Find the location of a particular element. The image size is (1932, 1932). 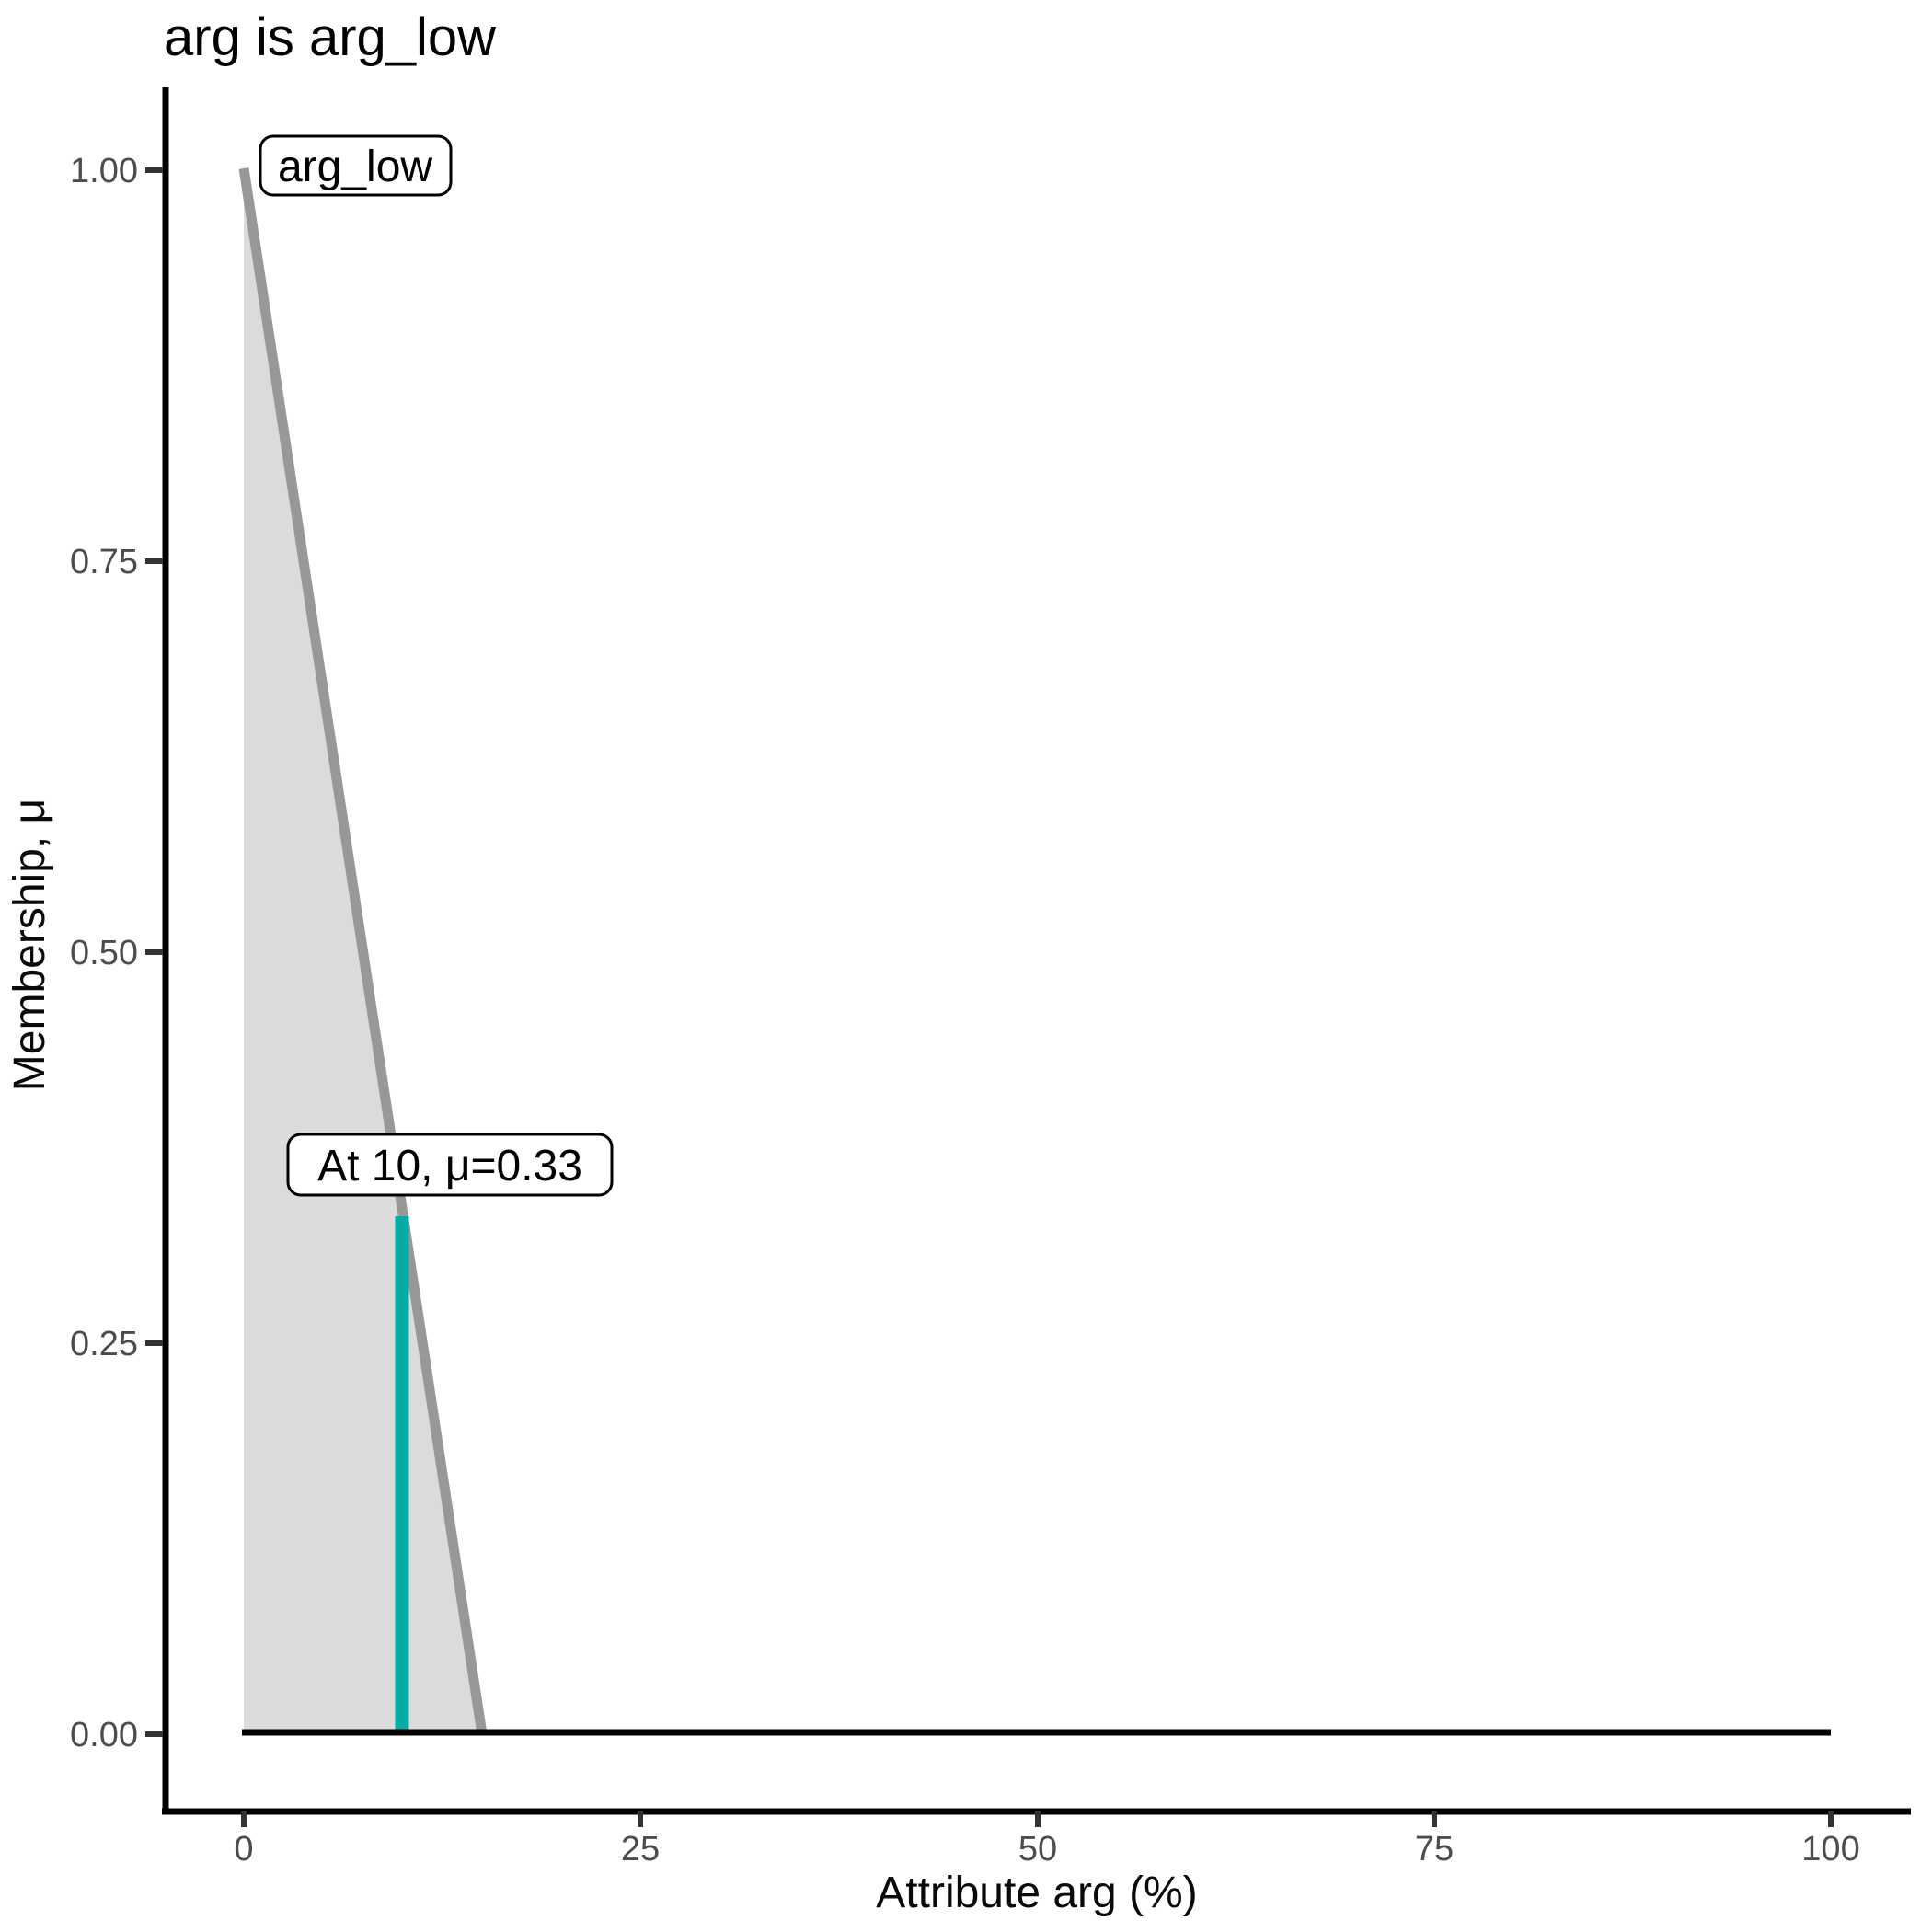

chart-title: arg is arg_low is located at coordinates (330, 37).